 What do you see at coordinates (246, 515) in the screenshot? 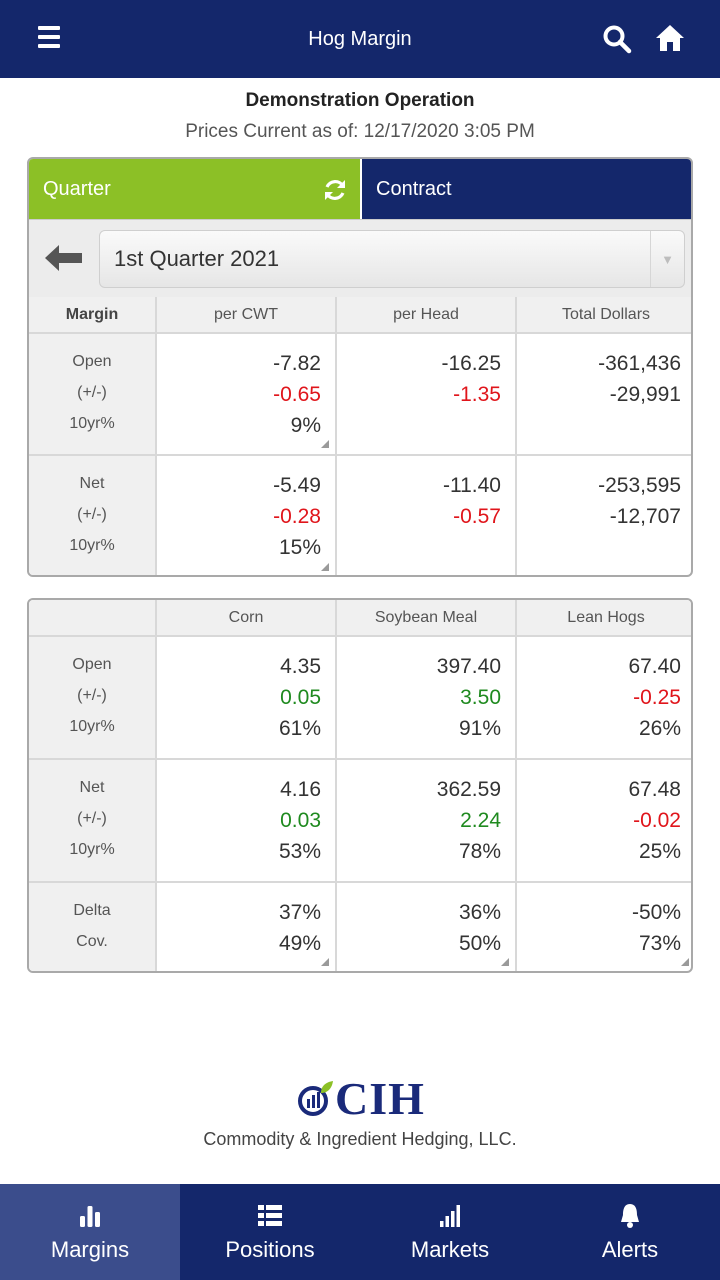
I see `net-per-cwt-cell: -5.49 -0.28 15%` at bounding box center [246, 515].